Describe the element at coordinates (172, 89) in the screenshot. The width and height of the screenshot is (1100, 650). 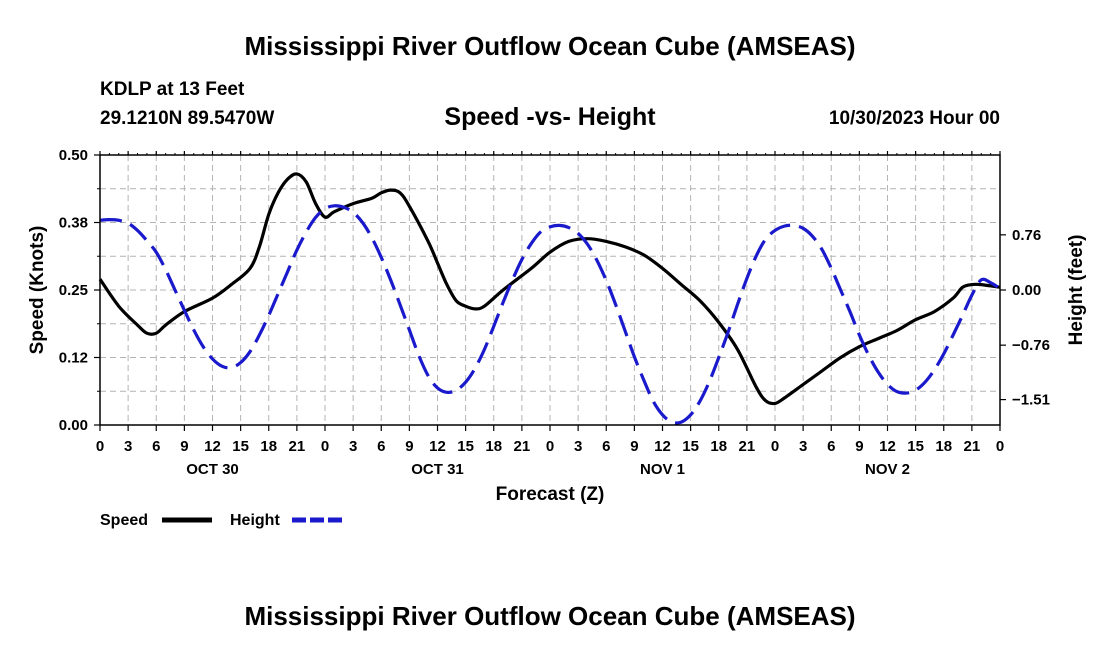
I see `station-label: KDLP at 13 Feet` at that location.